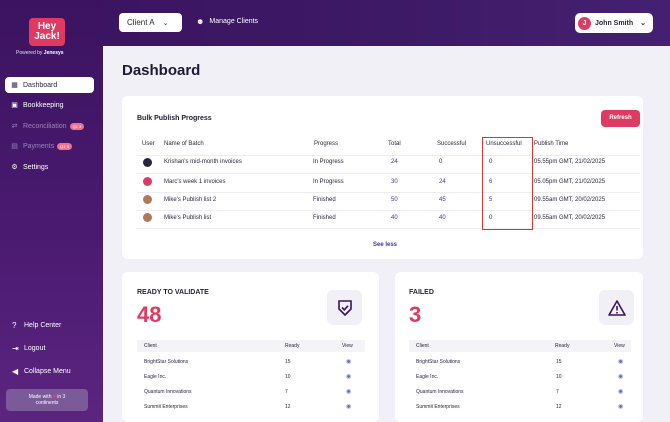 This screenshot has height=422, width=670. What do you see at coordinates (394, 182) in the screenshot?
I see `batch-total: 30` at bounding box center [394, 182].